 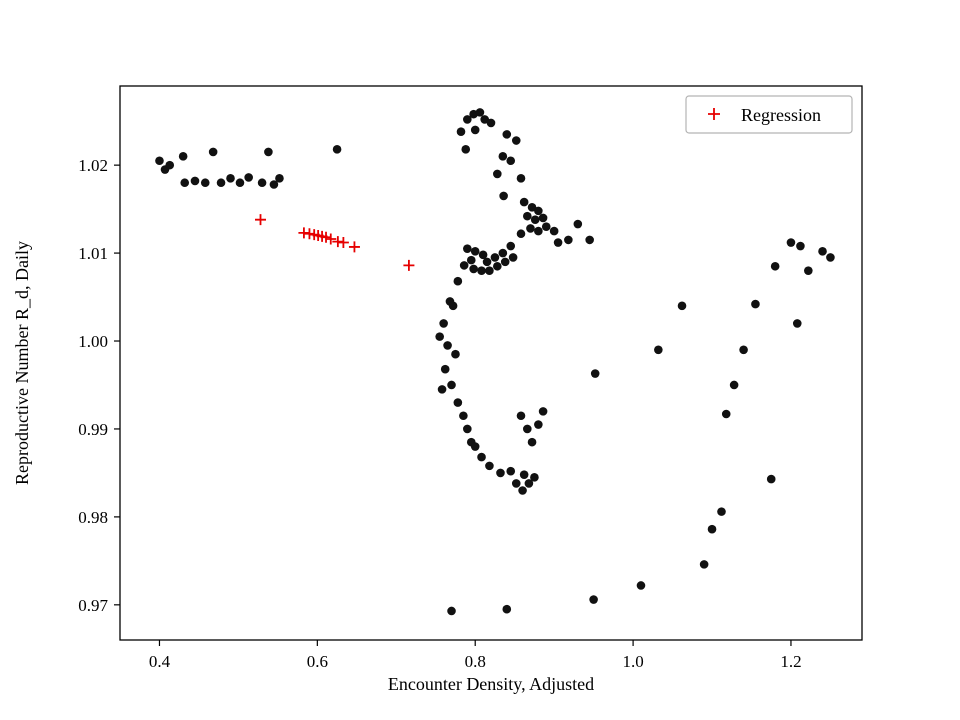 I want to click on legend-label-regression: Regression, so click(x=781, y=115).